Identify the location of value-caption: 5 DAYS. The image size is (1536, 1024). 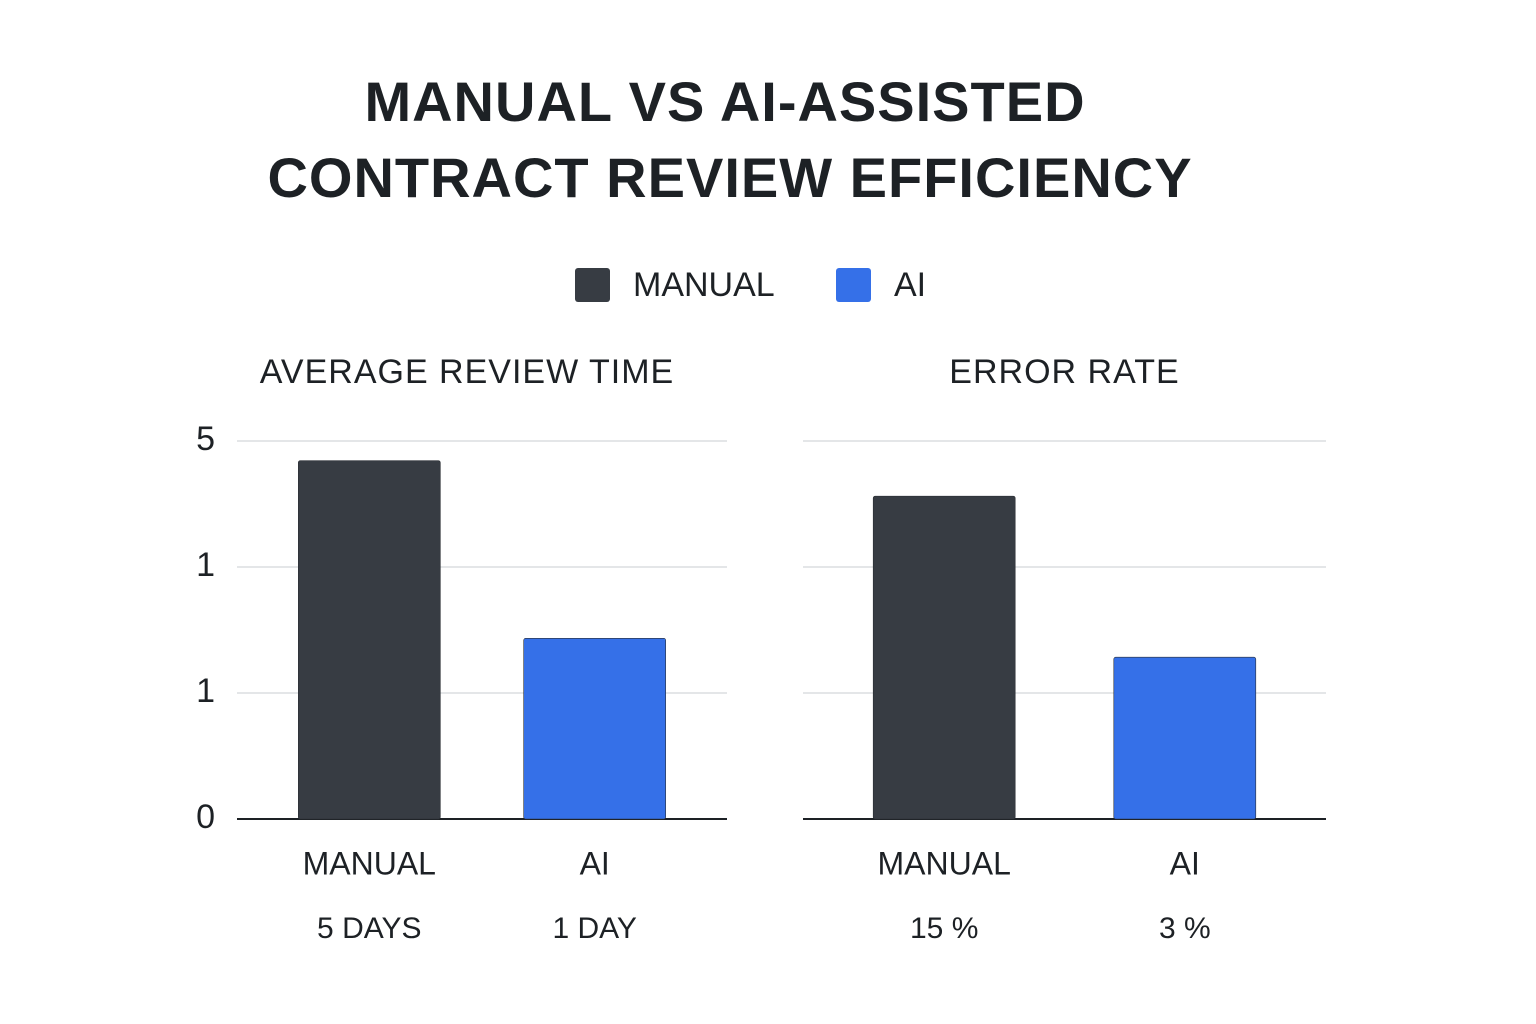
(369, 928).